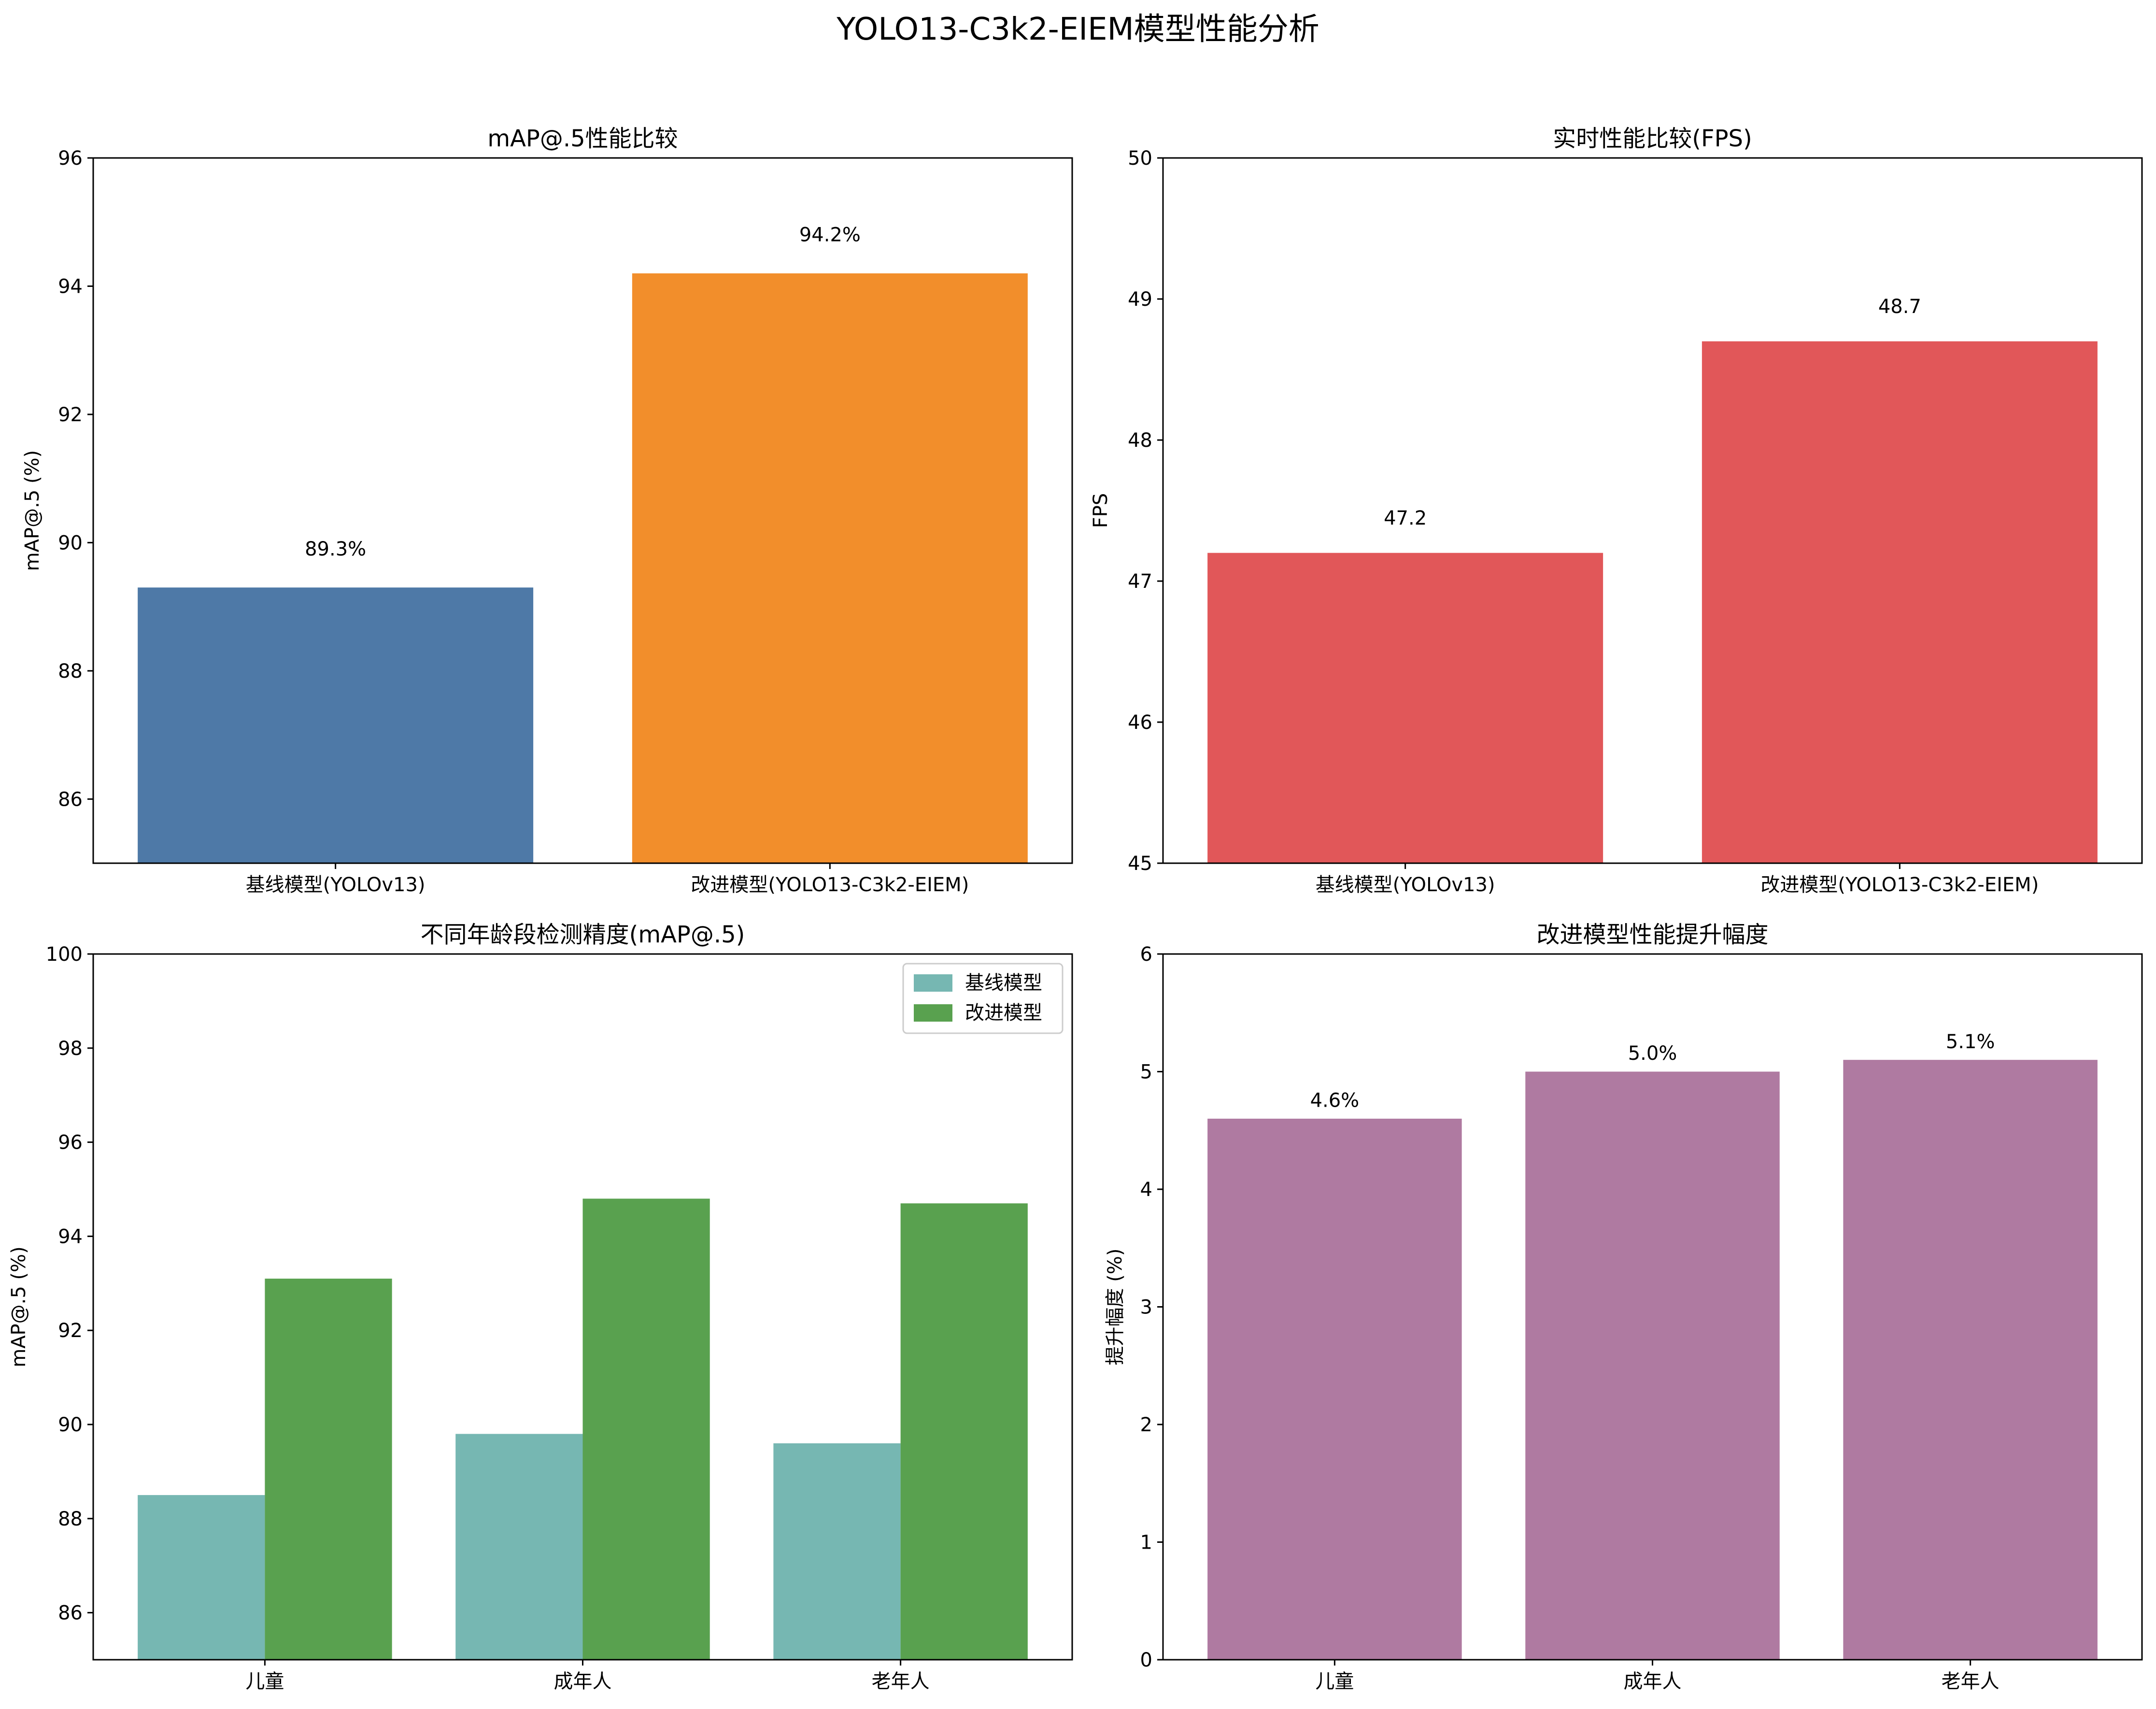  I want to click on y-tick-label: 3, so click(1146, 1307).